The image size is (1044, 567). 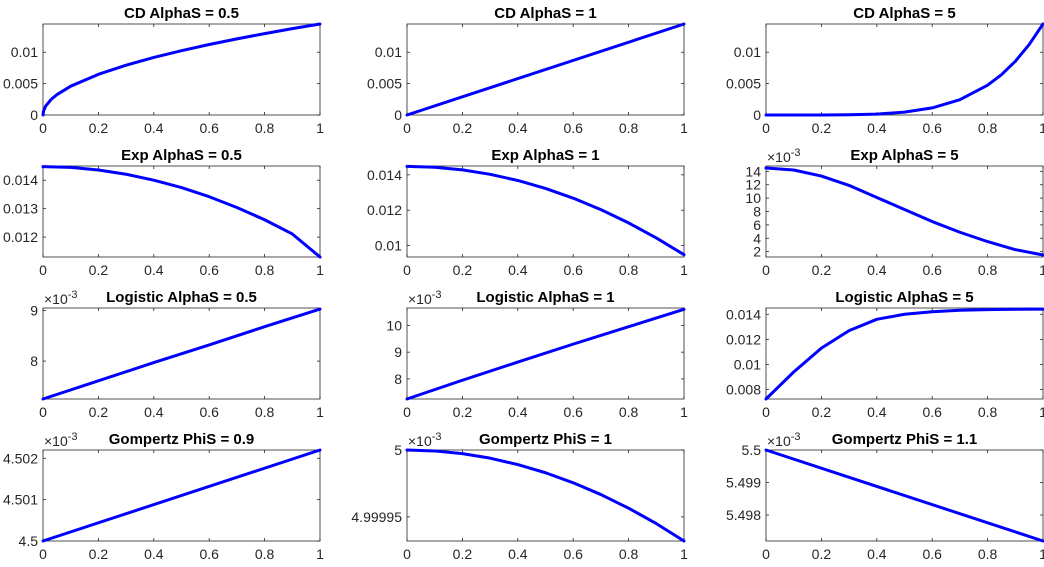 What do you see at coordinates (29, 541) in the screenshot?
I see `y-tick-label: 4.5` at bounding box center [29, 541].